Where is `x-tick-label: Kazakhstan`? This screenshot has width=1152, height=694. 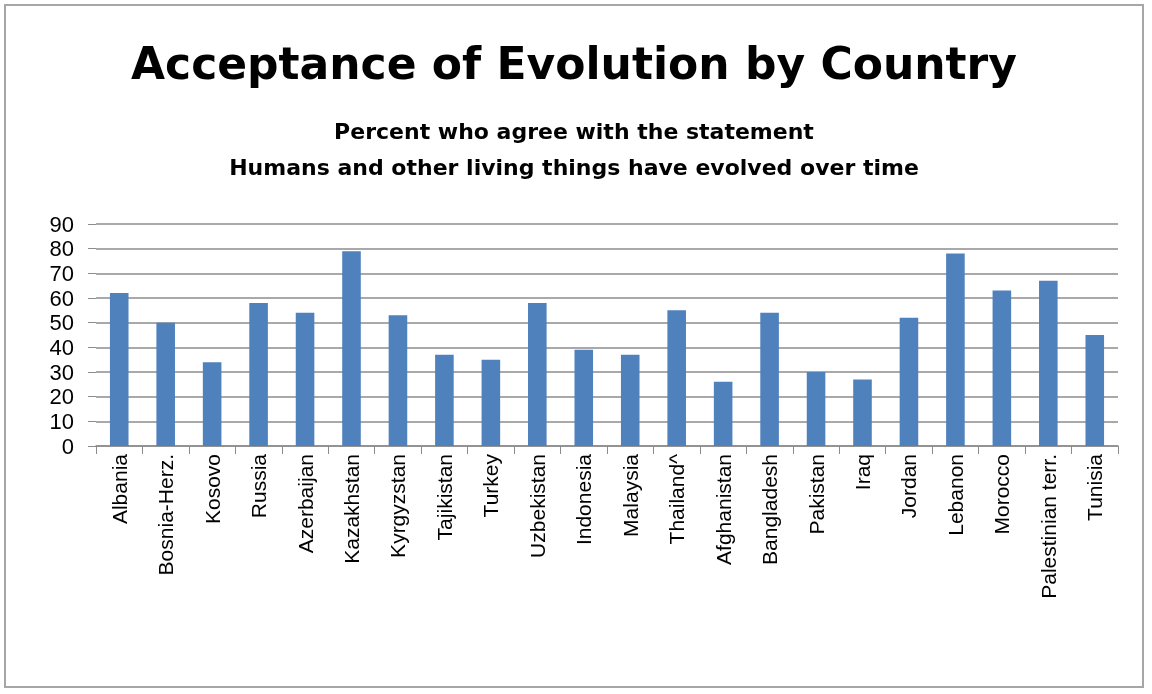 x-tick-label: Kazakhstan is located at coordinates (351, 509).